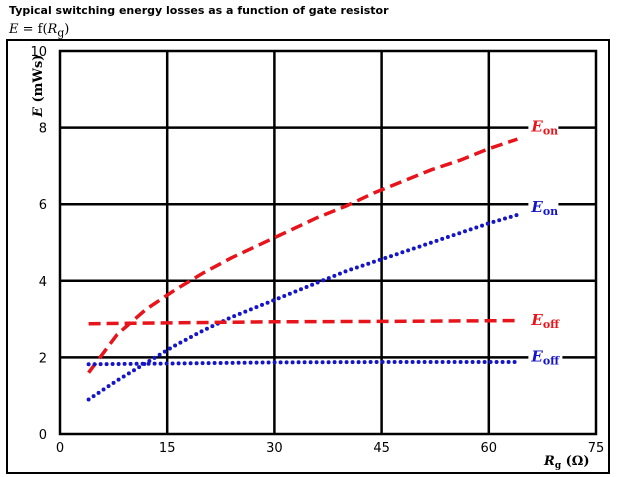 This screenshot has width=623, height=477. I want to click on legend-label-3: Eoff, so click(545, 357).